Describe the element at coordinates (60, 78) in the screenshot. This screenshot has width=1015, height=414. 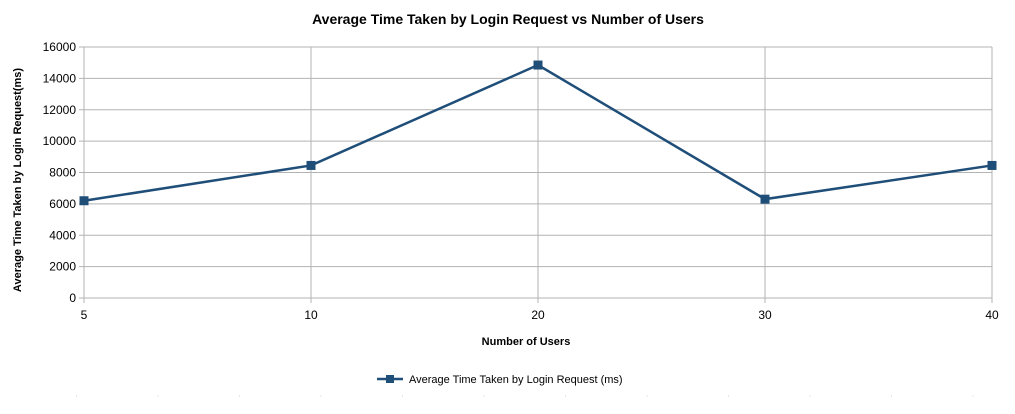
I see `y-tick-label: 14000` at that location.